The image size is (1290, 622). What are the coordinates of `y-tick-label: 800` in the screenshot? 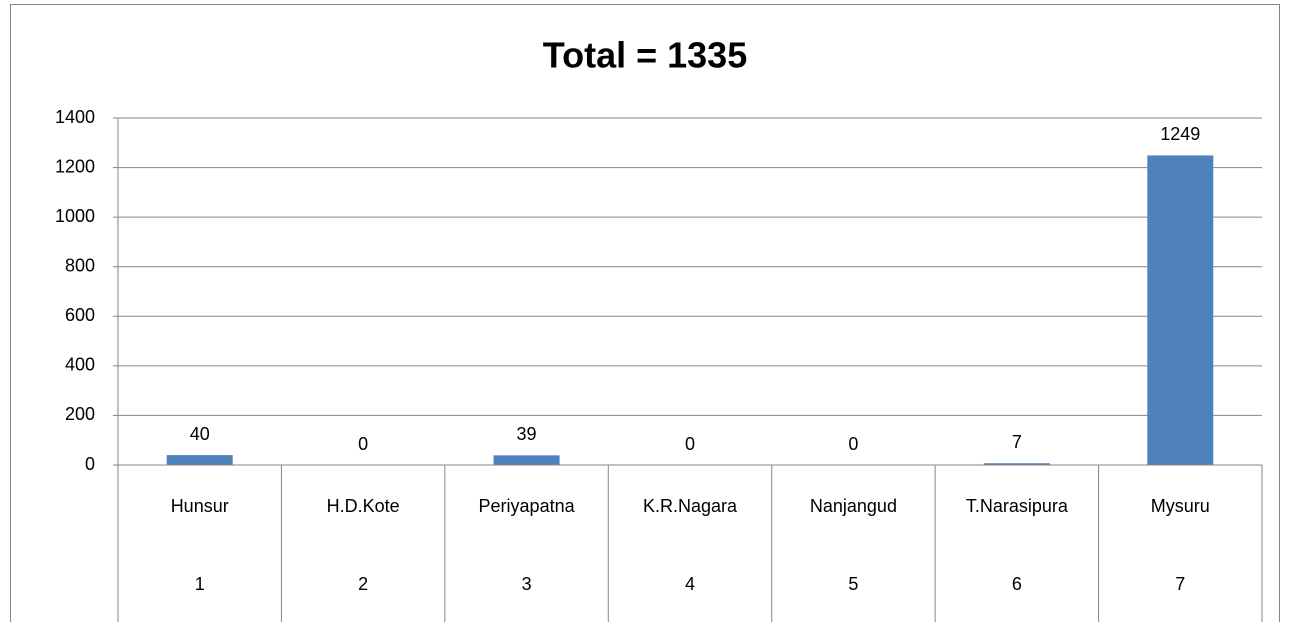 It's located at (80, 265).